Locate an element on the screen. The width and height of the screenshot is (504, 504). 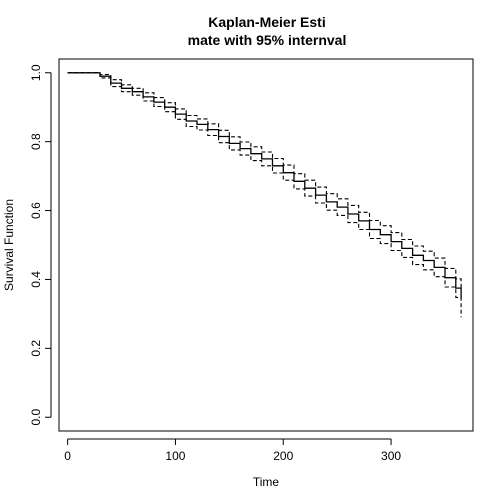
x-axis-label: Time is located at coordinates (266, 482).